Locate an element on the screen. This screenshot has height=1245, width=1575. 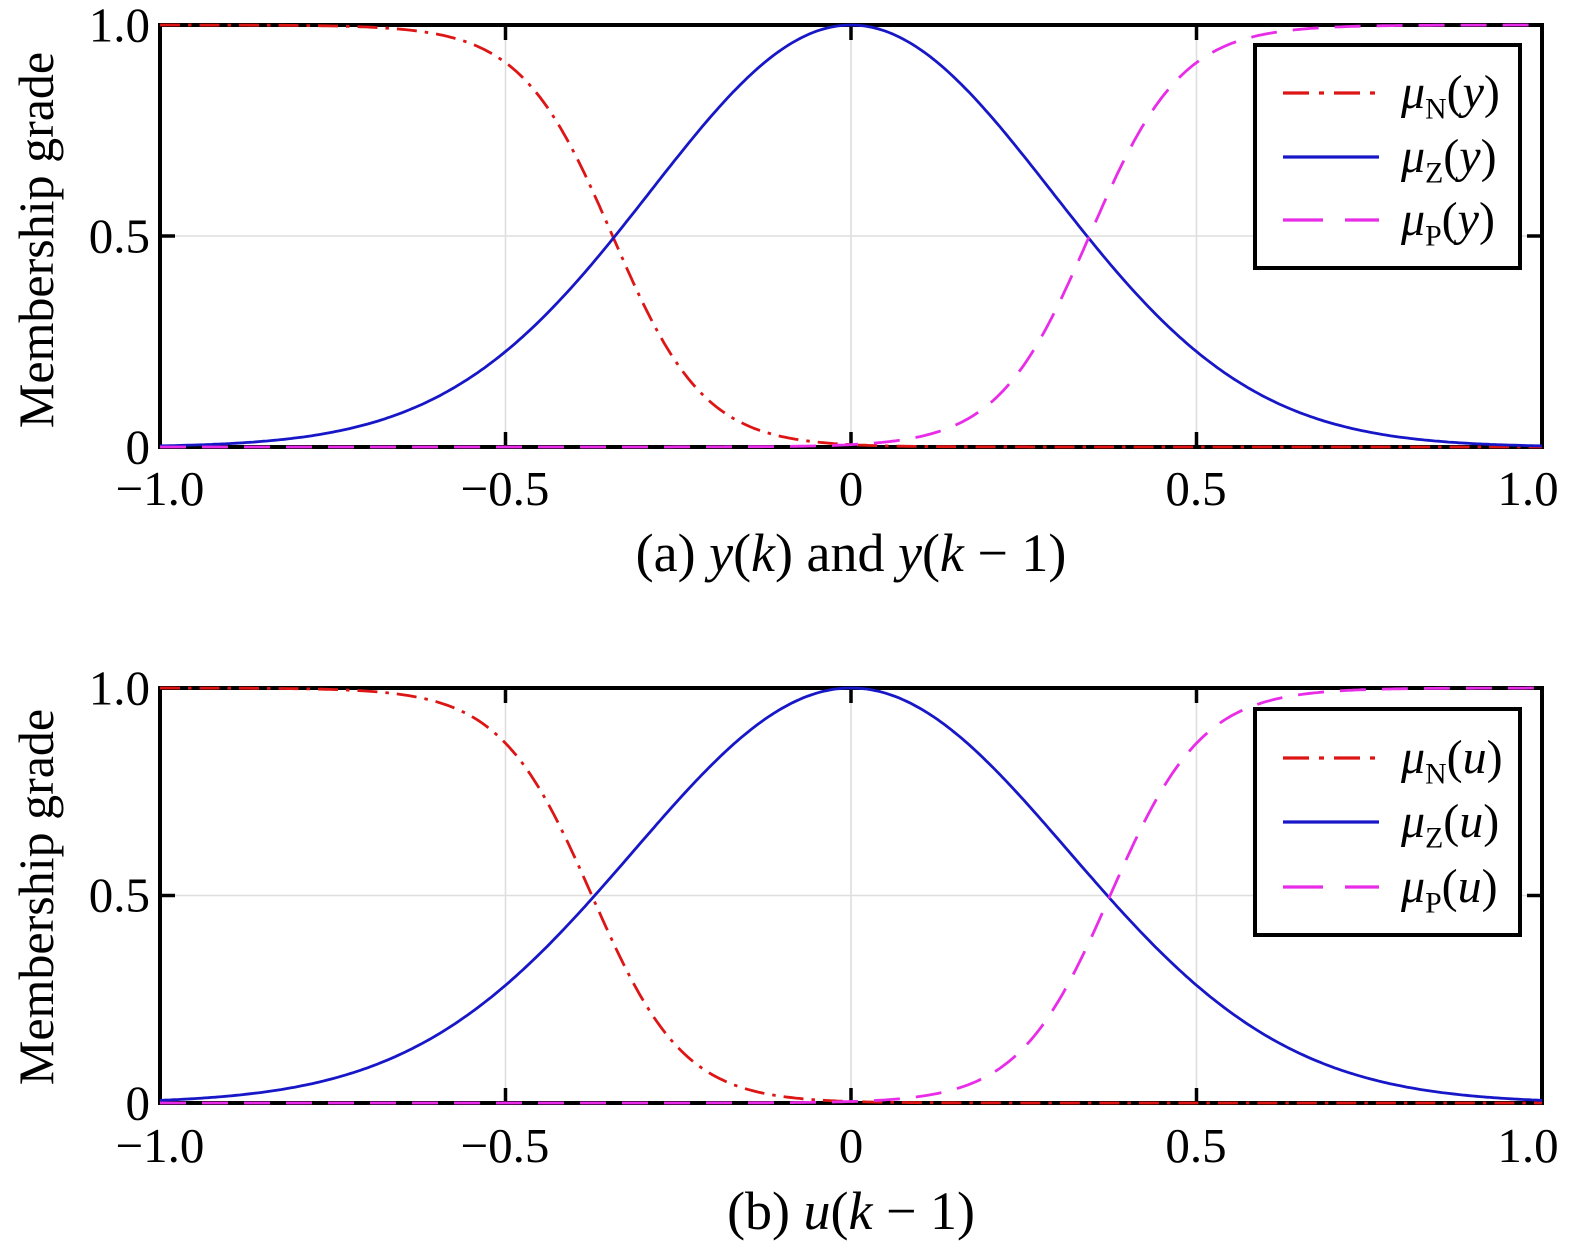
plot-b-ytick-1.0: 1.0 is located at coordinates (119, 688).